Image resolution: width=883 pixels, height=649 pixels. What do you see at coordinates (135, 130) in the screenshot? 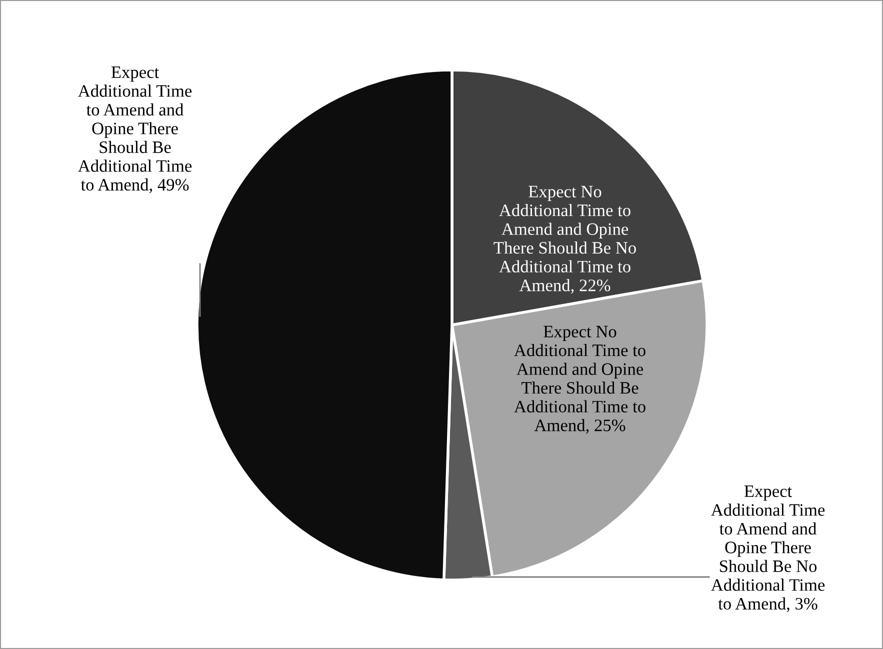
I see `slice-label: Expect Additional Time to Amend and Opine There Should Be Additional Time to Amend, 49%` at bounding box center [135, 130].